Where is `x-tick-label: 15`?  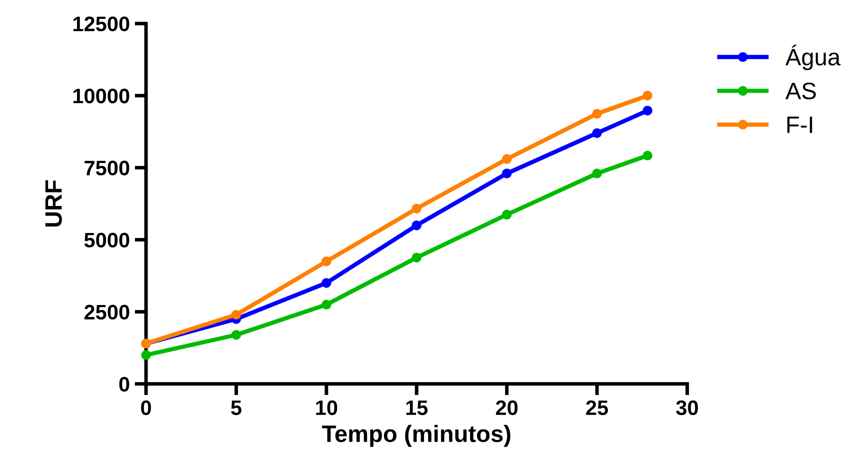 x-tick-label: 15 is located at coordinates (417, 408).